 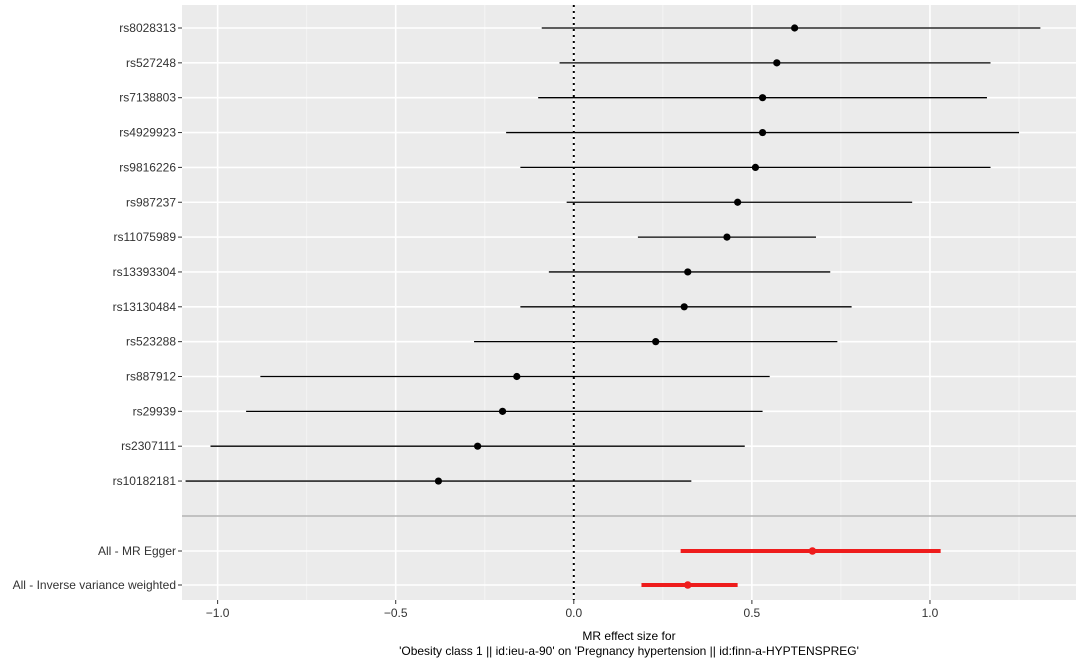 I want to click on point-rs987237, so click(x=738, y=202).